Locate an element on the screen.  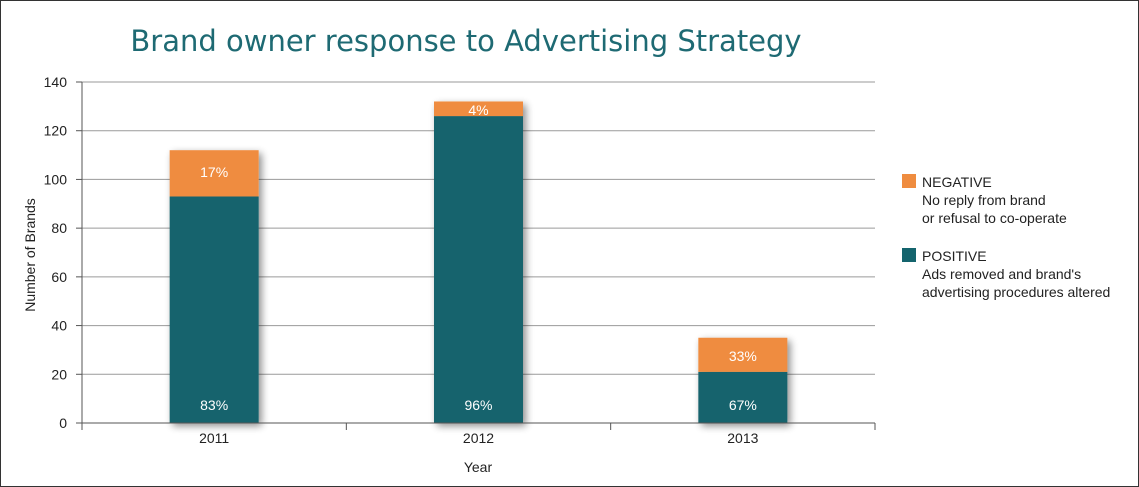
bar-negative-2011 is located at coordinates (214, 173).